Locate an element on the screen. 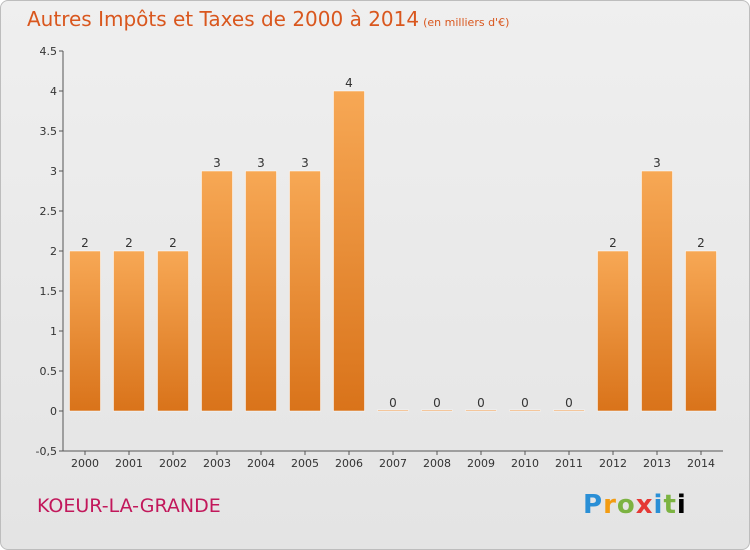  x-tick-label: 2002 is located at coordinates (173, 463).